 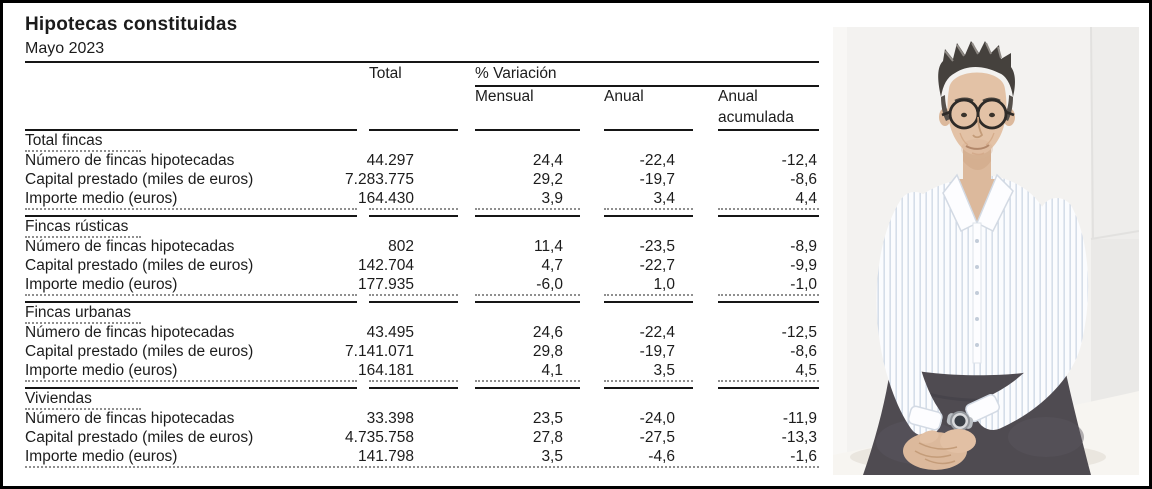 I want to click on page-title: Hipotecas constituidas, so click(x=131, y=24).